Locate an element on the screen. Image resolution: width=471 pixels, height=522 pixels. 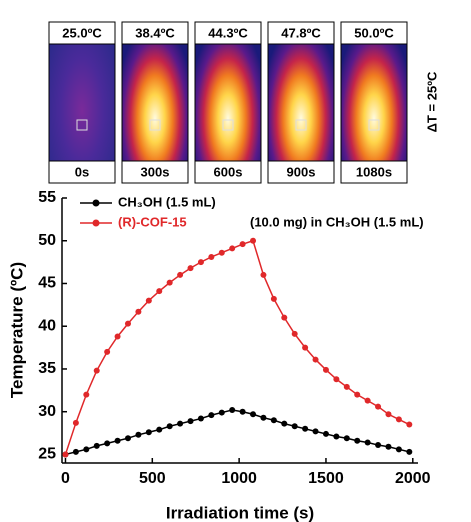
x-tick-label: 500 is located at coordinates (152, 478).